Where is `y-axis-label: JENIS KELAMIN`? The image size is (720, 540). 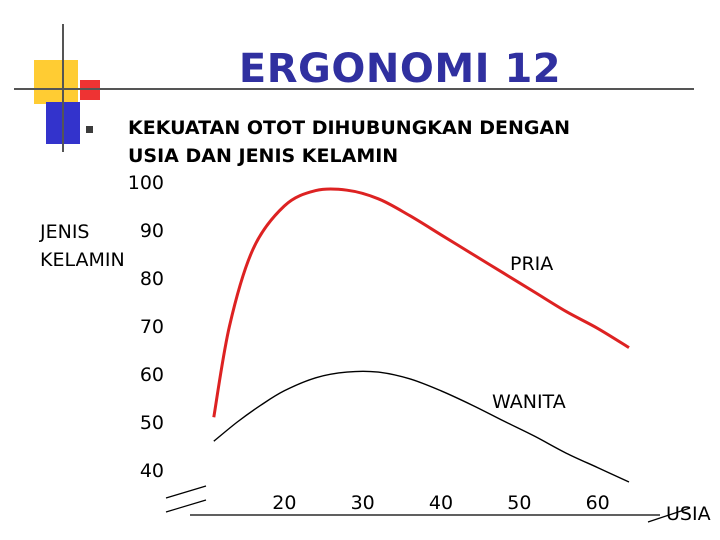
y-axis-label: JENIS KELAMIN is located at coordinates (82, 246).